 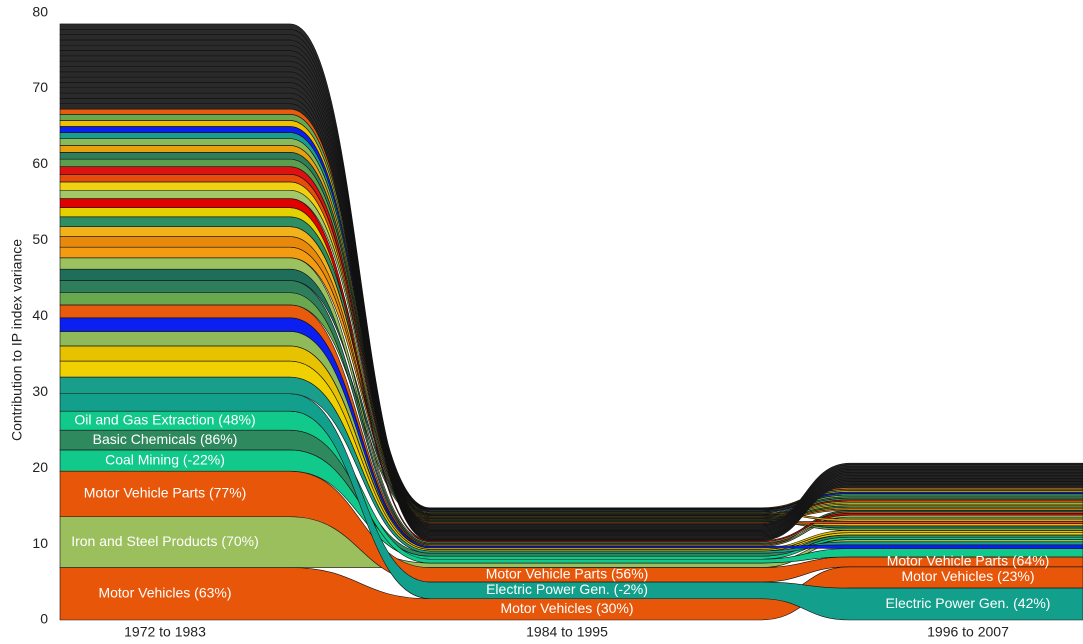 I want to click on band-label: Electric Power Gen. (42%), so click(x=968, y=603).